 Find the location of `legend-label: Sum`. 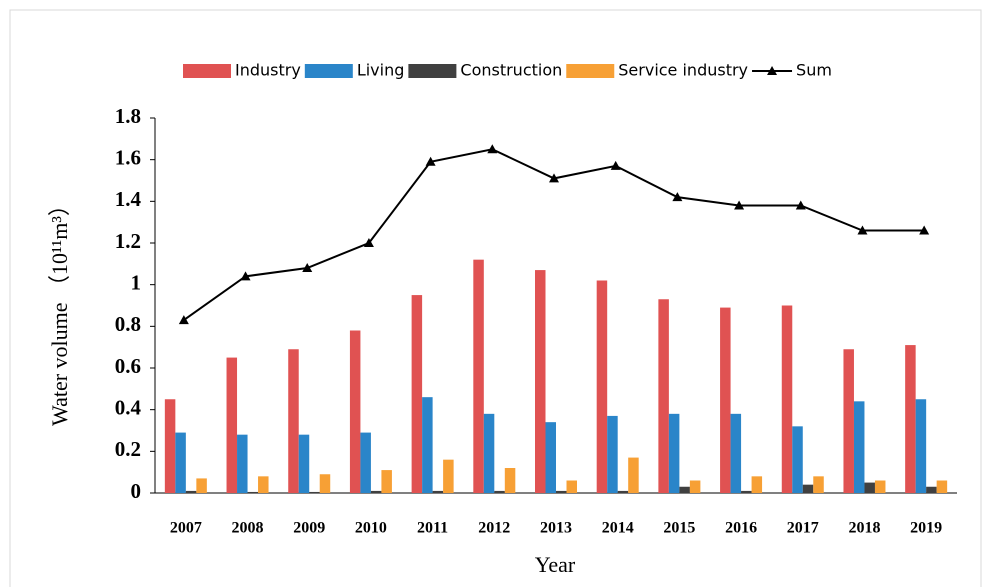

legend-label: Sum is located at coordinates (814, 70).